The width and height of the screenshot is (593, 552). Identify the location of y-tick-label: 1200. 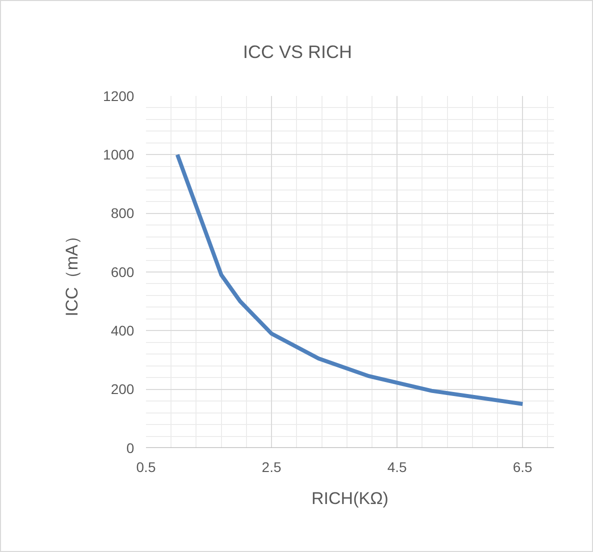
(118, 96).